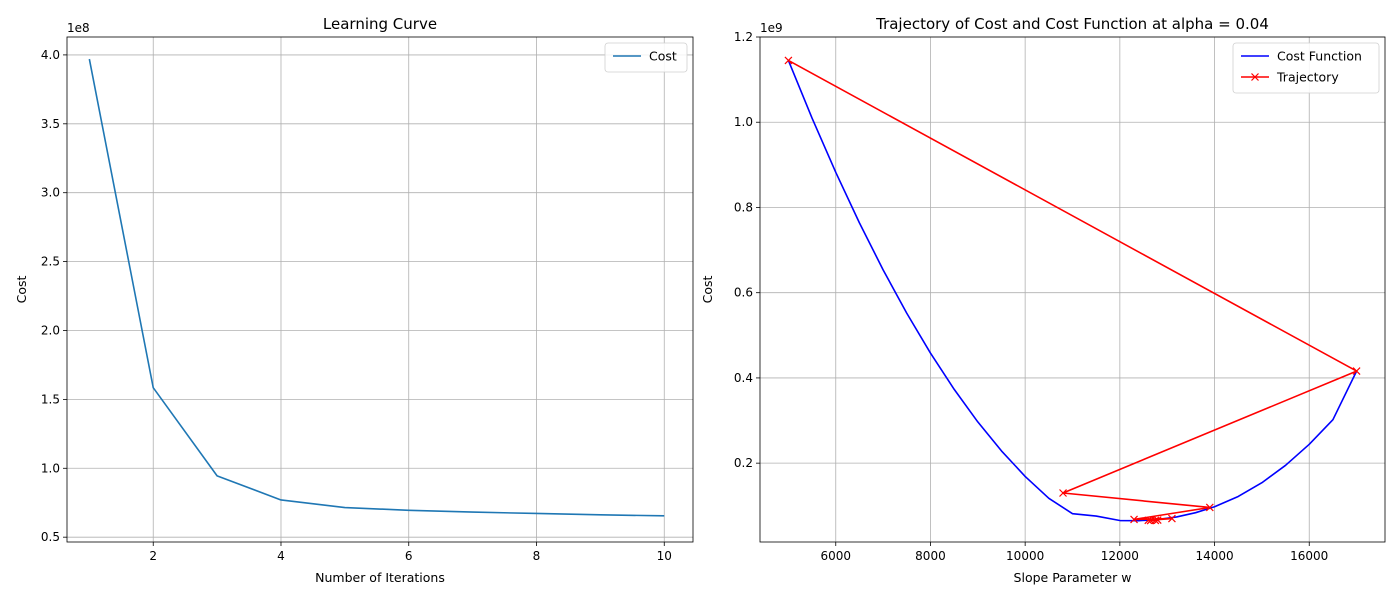  What do you see at coordinates (743, 37) in the screenshot?
I see `y-tick-label: 1.2` at bounding box center [743, 37].